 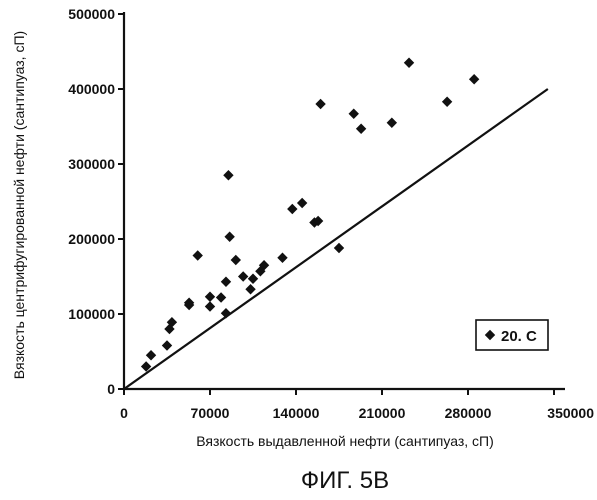 What do you see at coordinates (570, 413) in the screenshot?
I see `x-tick-label: 350000` at bounding box center [570, 413].